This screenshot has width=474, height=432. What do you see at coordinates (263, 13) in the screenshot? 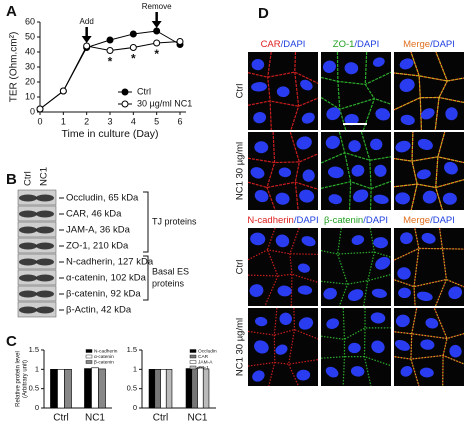
I see `panel-label: D` at bounding box center [263, 13].